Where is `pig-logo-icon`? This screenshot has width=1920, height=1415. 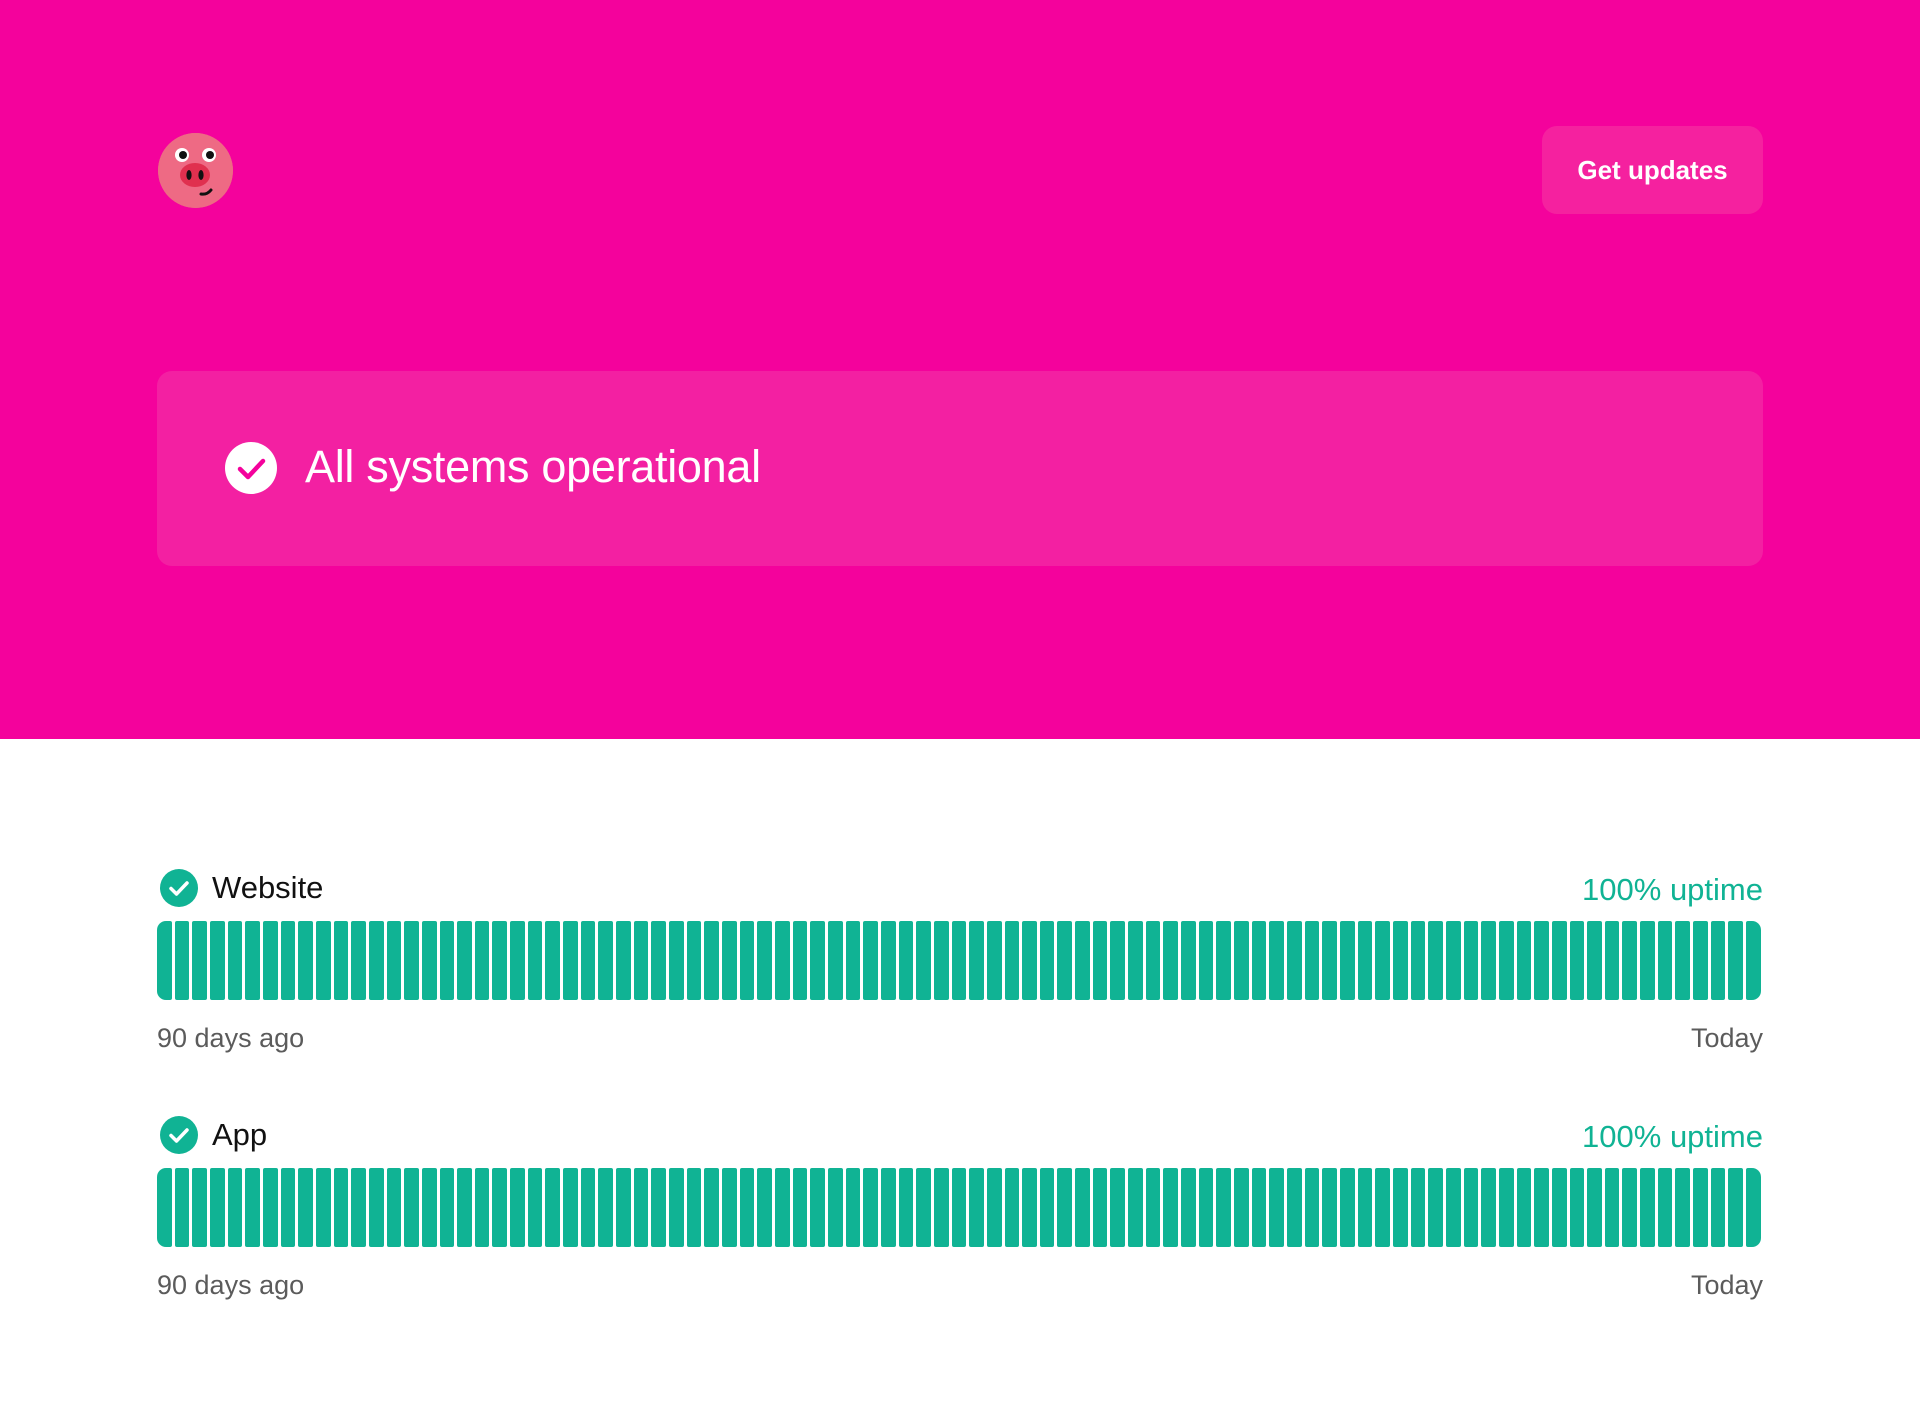 pig-logo-icon is located at coordinates (195, 170).